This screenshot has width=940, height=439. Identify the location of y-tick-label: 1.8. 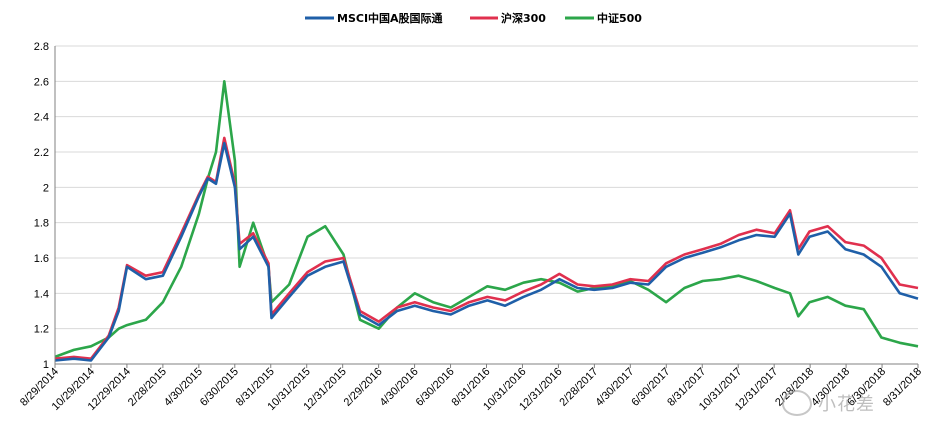
(41, 224).